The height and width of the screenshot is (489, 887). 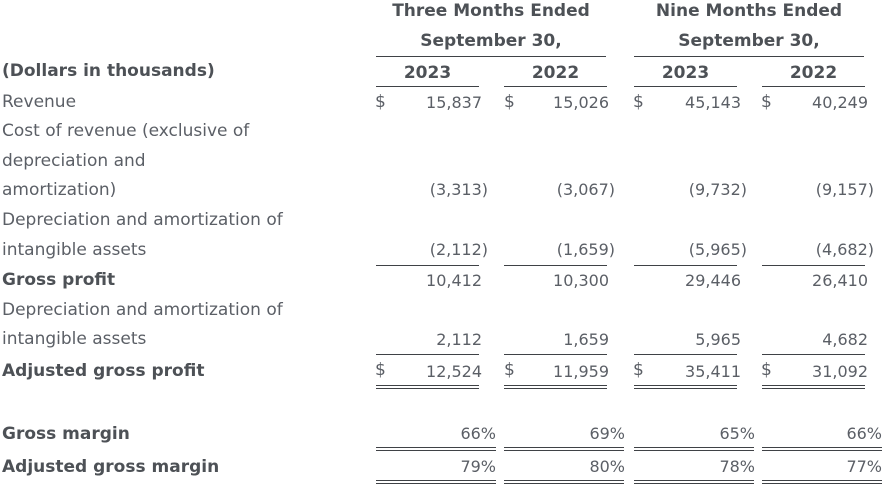 I want to click on adj-margin-line-3b, so click(x=694, y=483).